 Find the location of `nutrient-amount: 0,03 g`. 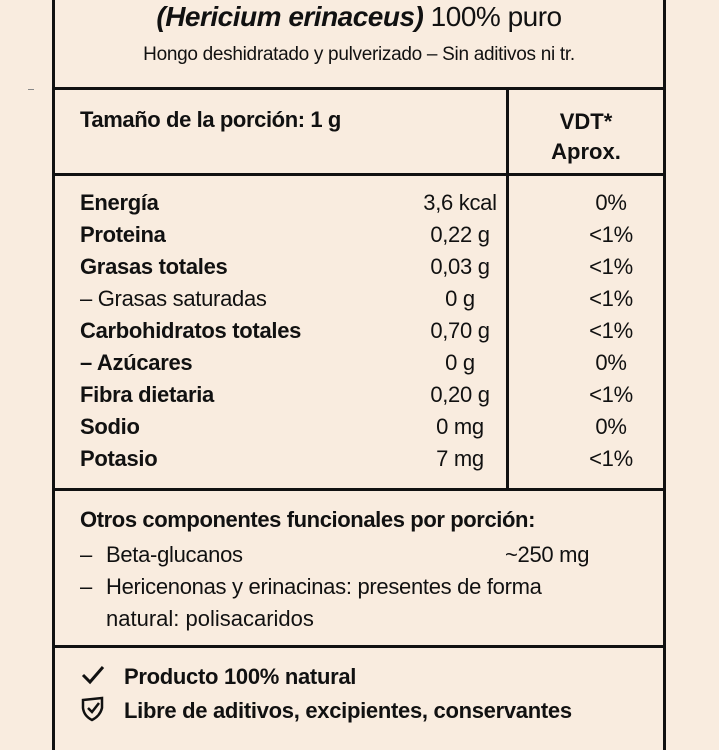

nutrient-amount: 0,03 g is located at coordinates (460, 266).